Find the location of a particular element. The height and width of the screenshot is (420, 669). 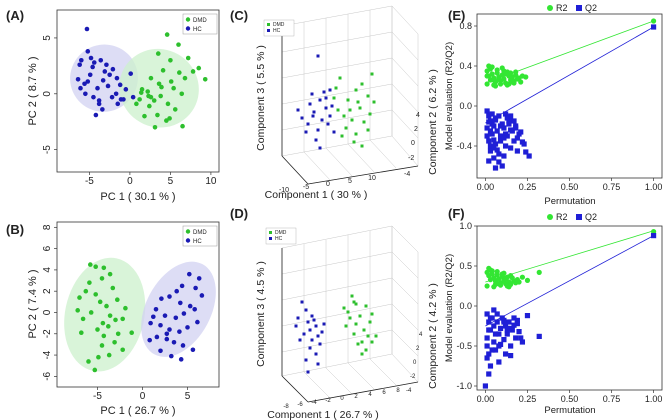

panel-f-ylabel: Model evaluation (R2/Q2) is located at coordinates (449, 308).